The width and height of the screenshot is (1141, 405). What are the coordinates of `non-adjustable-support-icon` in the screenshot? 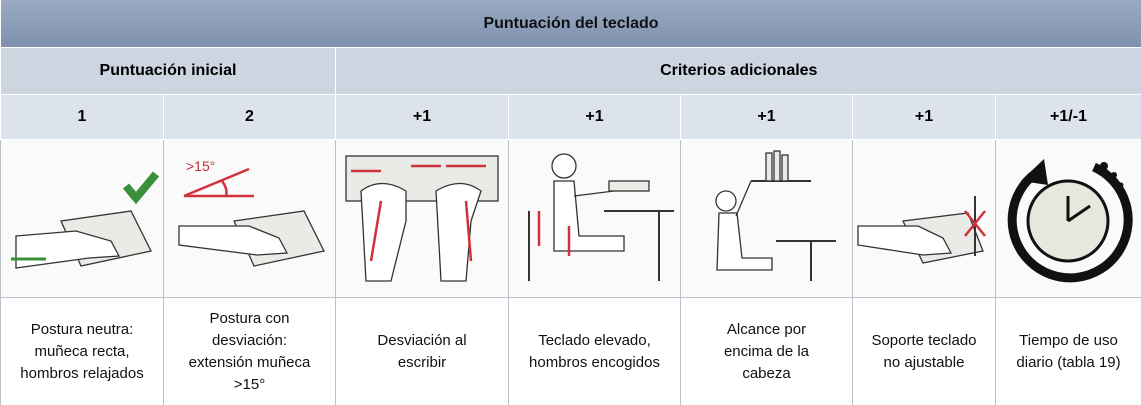 It's located at (924, 218).